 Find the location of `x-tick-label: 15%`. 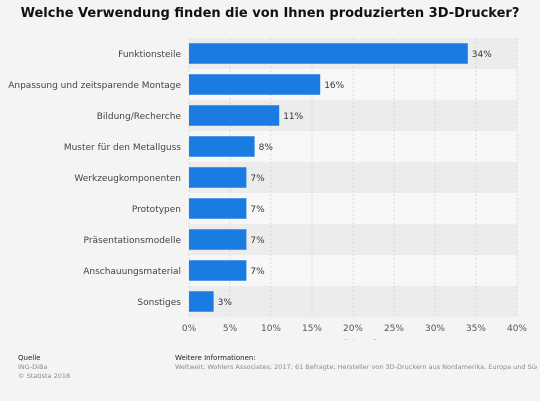

x-tick-label: 15% is located at coordinates (312, 329).